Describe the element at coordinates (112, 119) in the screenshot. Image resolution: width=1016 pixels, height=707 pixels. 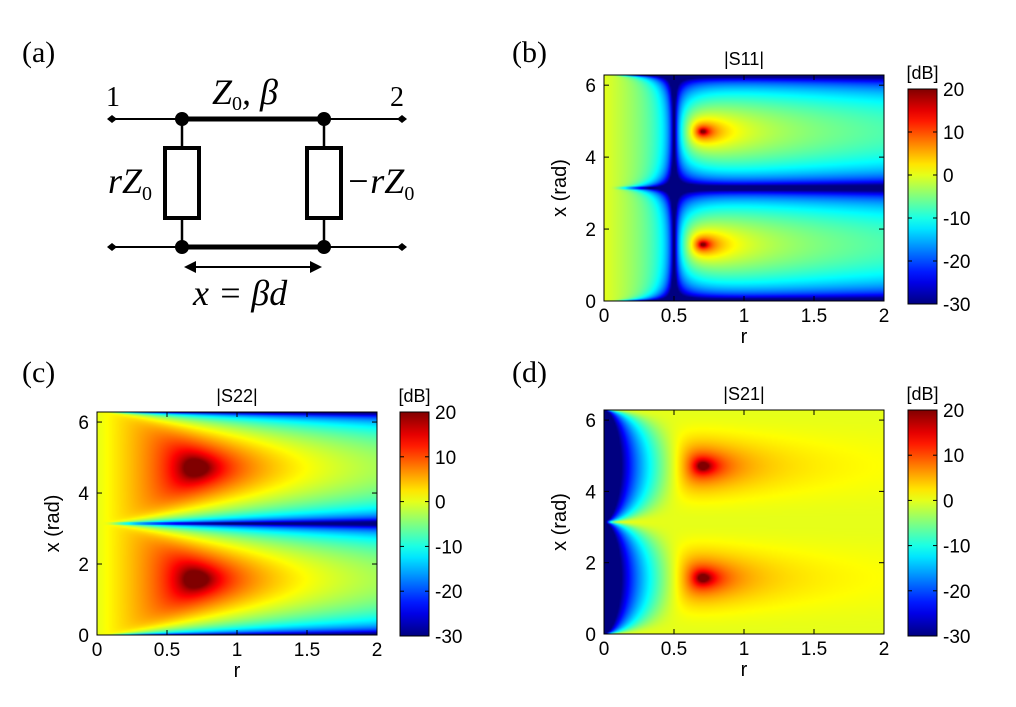
I see `terminal-1-top` at that location.